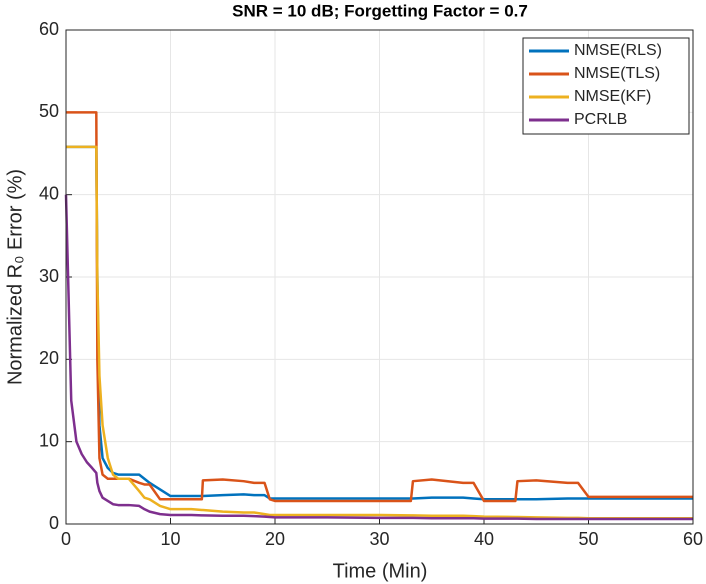 The image size is (706, 584). Describe the element at coordinates (600, 119) in the screenshot. I see `legend-label: PCRLB` at that location.